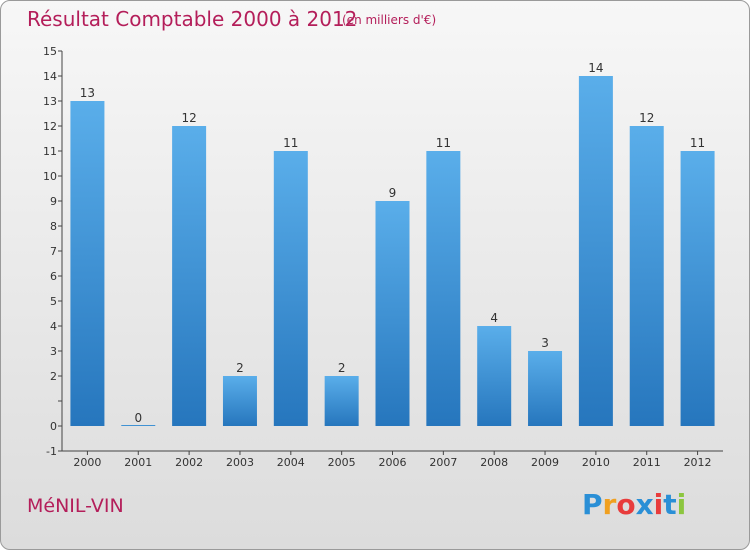 The image size is (750, 550). I want to click on proxiti-logo: Proxiti, so click(634, 504).